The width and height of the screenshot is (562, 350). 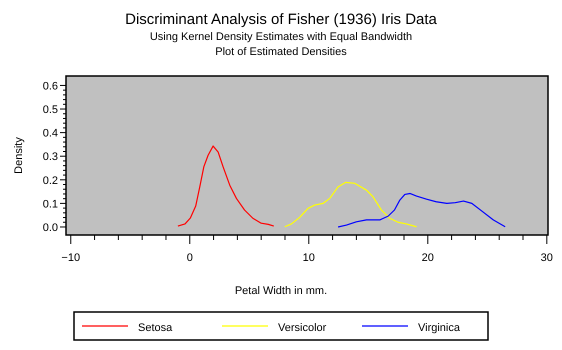 I want to click on x-axis-title: Petal Width in mm., so click(x=281, y=291).